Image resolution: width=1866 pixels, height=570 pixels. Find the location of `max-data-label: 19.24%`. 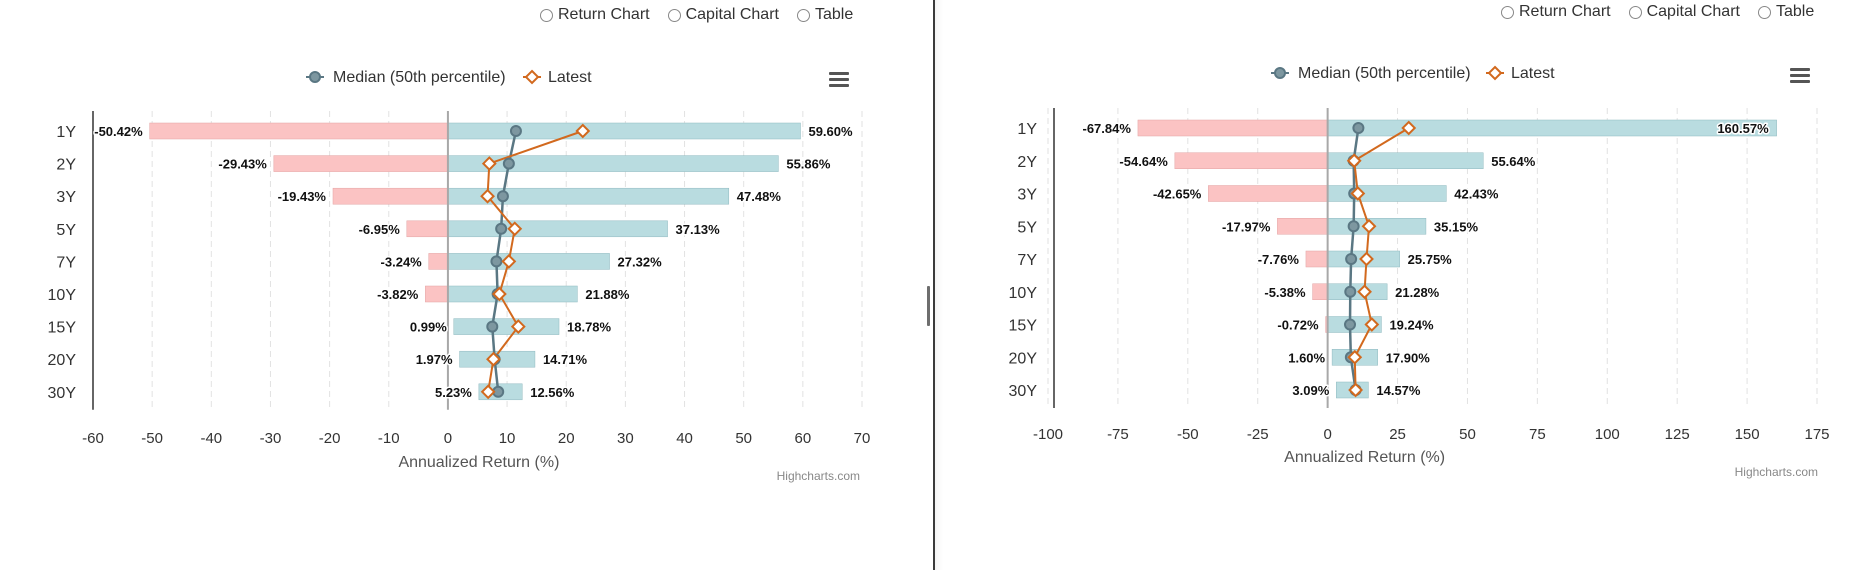

max-data-label: 19.24% is located at coordinates (1411, 325).